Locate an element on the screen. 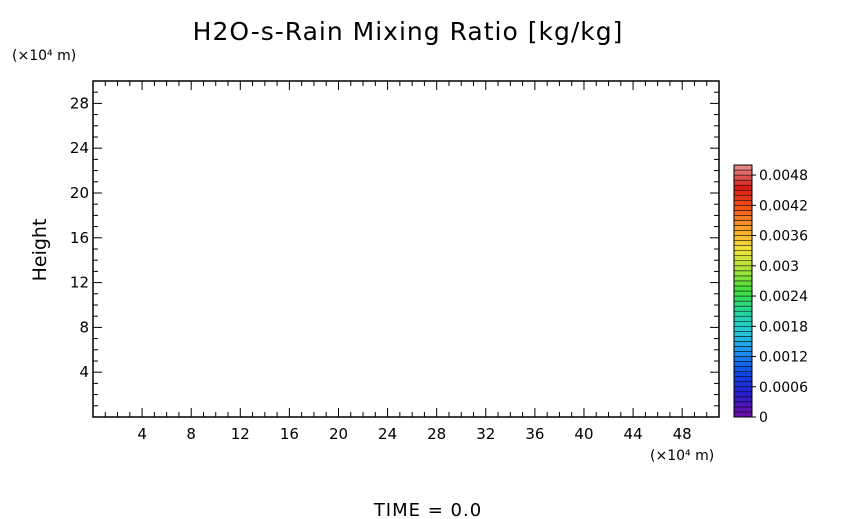  colorbar-label: 0.0036 is located at coordinates (783, 237).